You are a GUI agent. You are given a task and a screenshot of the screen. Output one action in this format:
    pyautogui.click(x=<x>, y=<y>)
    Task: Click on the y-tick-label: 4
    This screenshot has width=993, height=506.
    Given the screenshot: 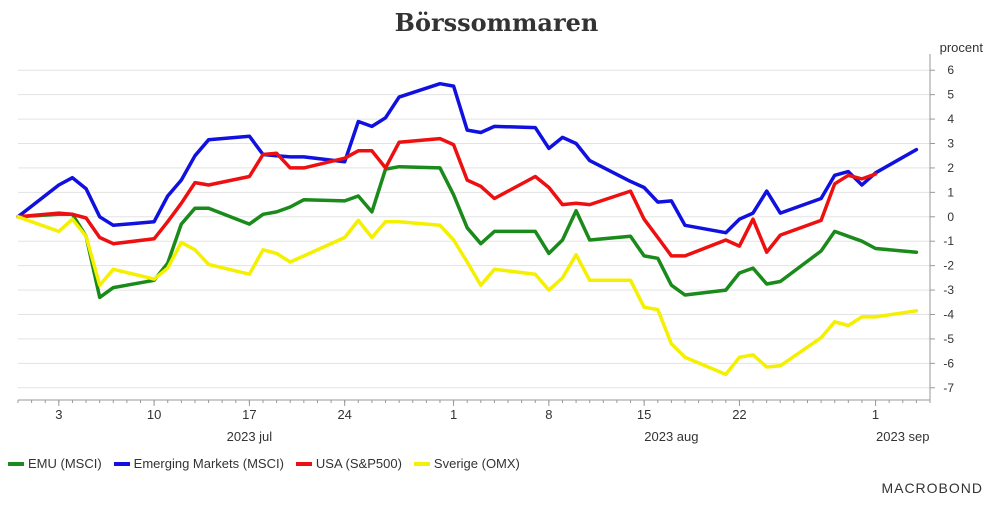 What is the action you would take?
    pyautogui.click(x=950, y=119)
    